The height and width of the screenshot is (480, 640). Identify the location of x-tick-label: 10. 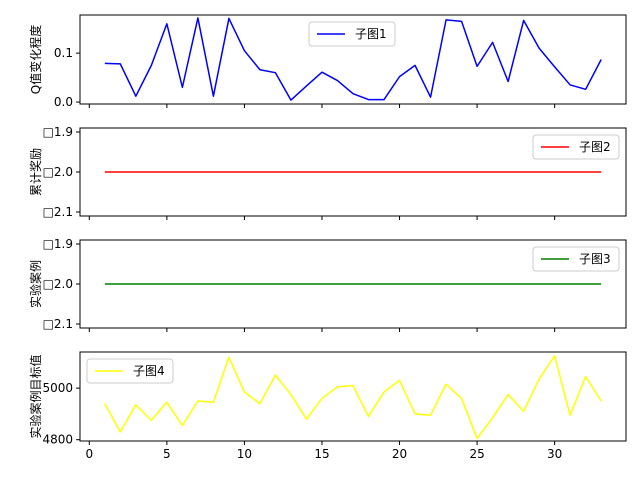
(244, 454).